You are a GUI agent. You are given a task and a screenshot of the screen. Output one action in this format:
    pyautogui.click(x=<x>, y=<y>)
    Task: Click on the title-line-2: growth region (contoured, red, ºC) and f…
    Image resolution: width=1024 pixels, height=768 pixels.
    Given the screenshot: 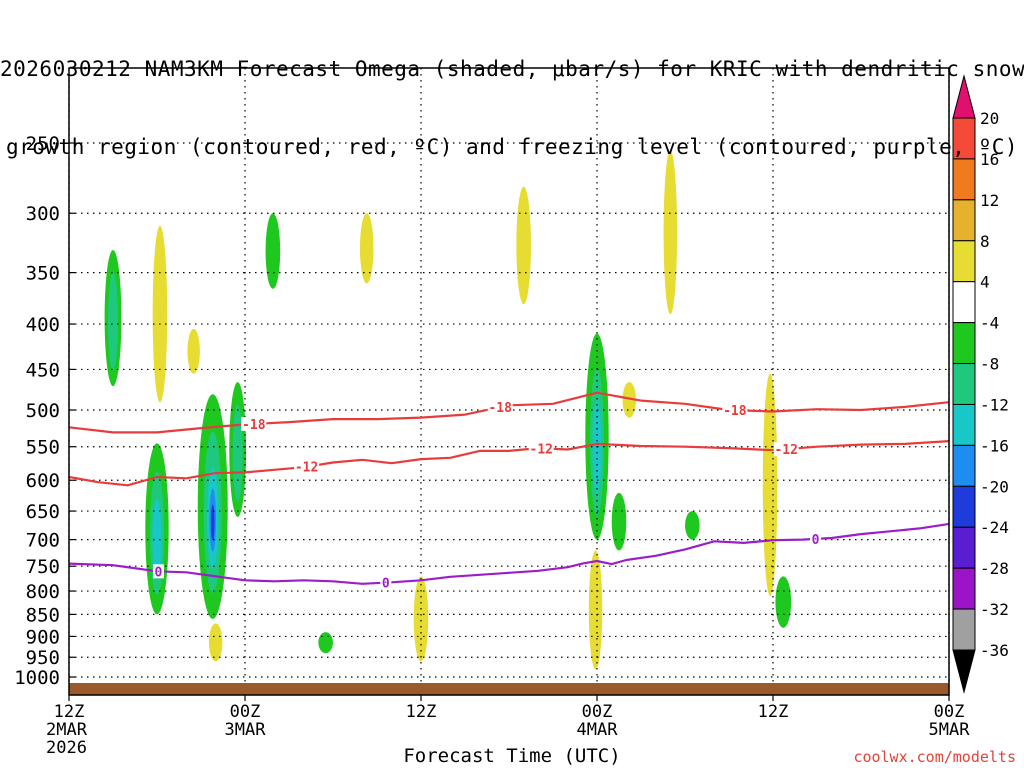 What is the action you would take?
    pyautogui.click(x=512, y=147)
    